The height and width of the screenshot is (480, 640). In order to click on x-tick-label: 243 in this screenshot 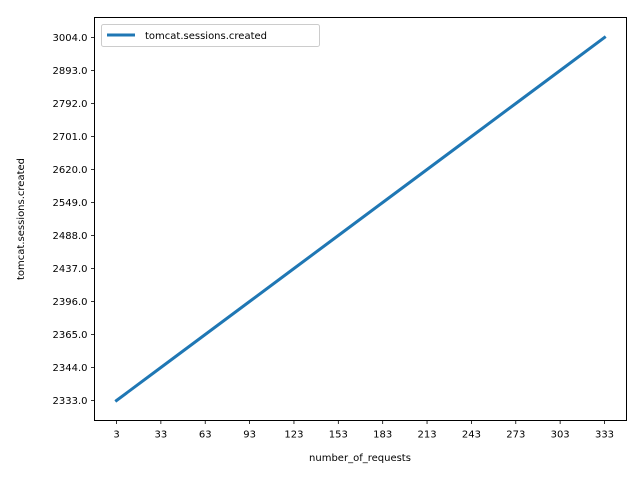, I will do `click(471, 435)`.